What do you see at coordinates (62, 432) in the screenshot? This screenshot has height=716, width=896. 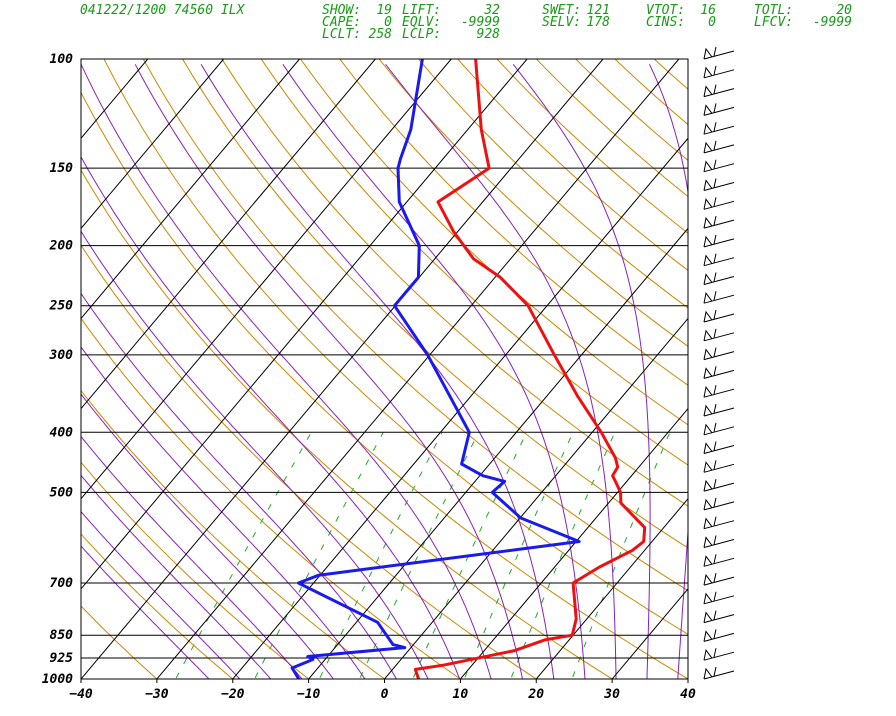 I see `pressure-label-400: 400` at bounding box center [62, 432].